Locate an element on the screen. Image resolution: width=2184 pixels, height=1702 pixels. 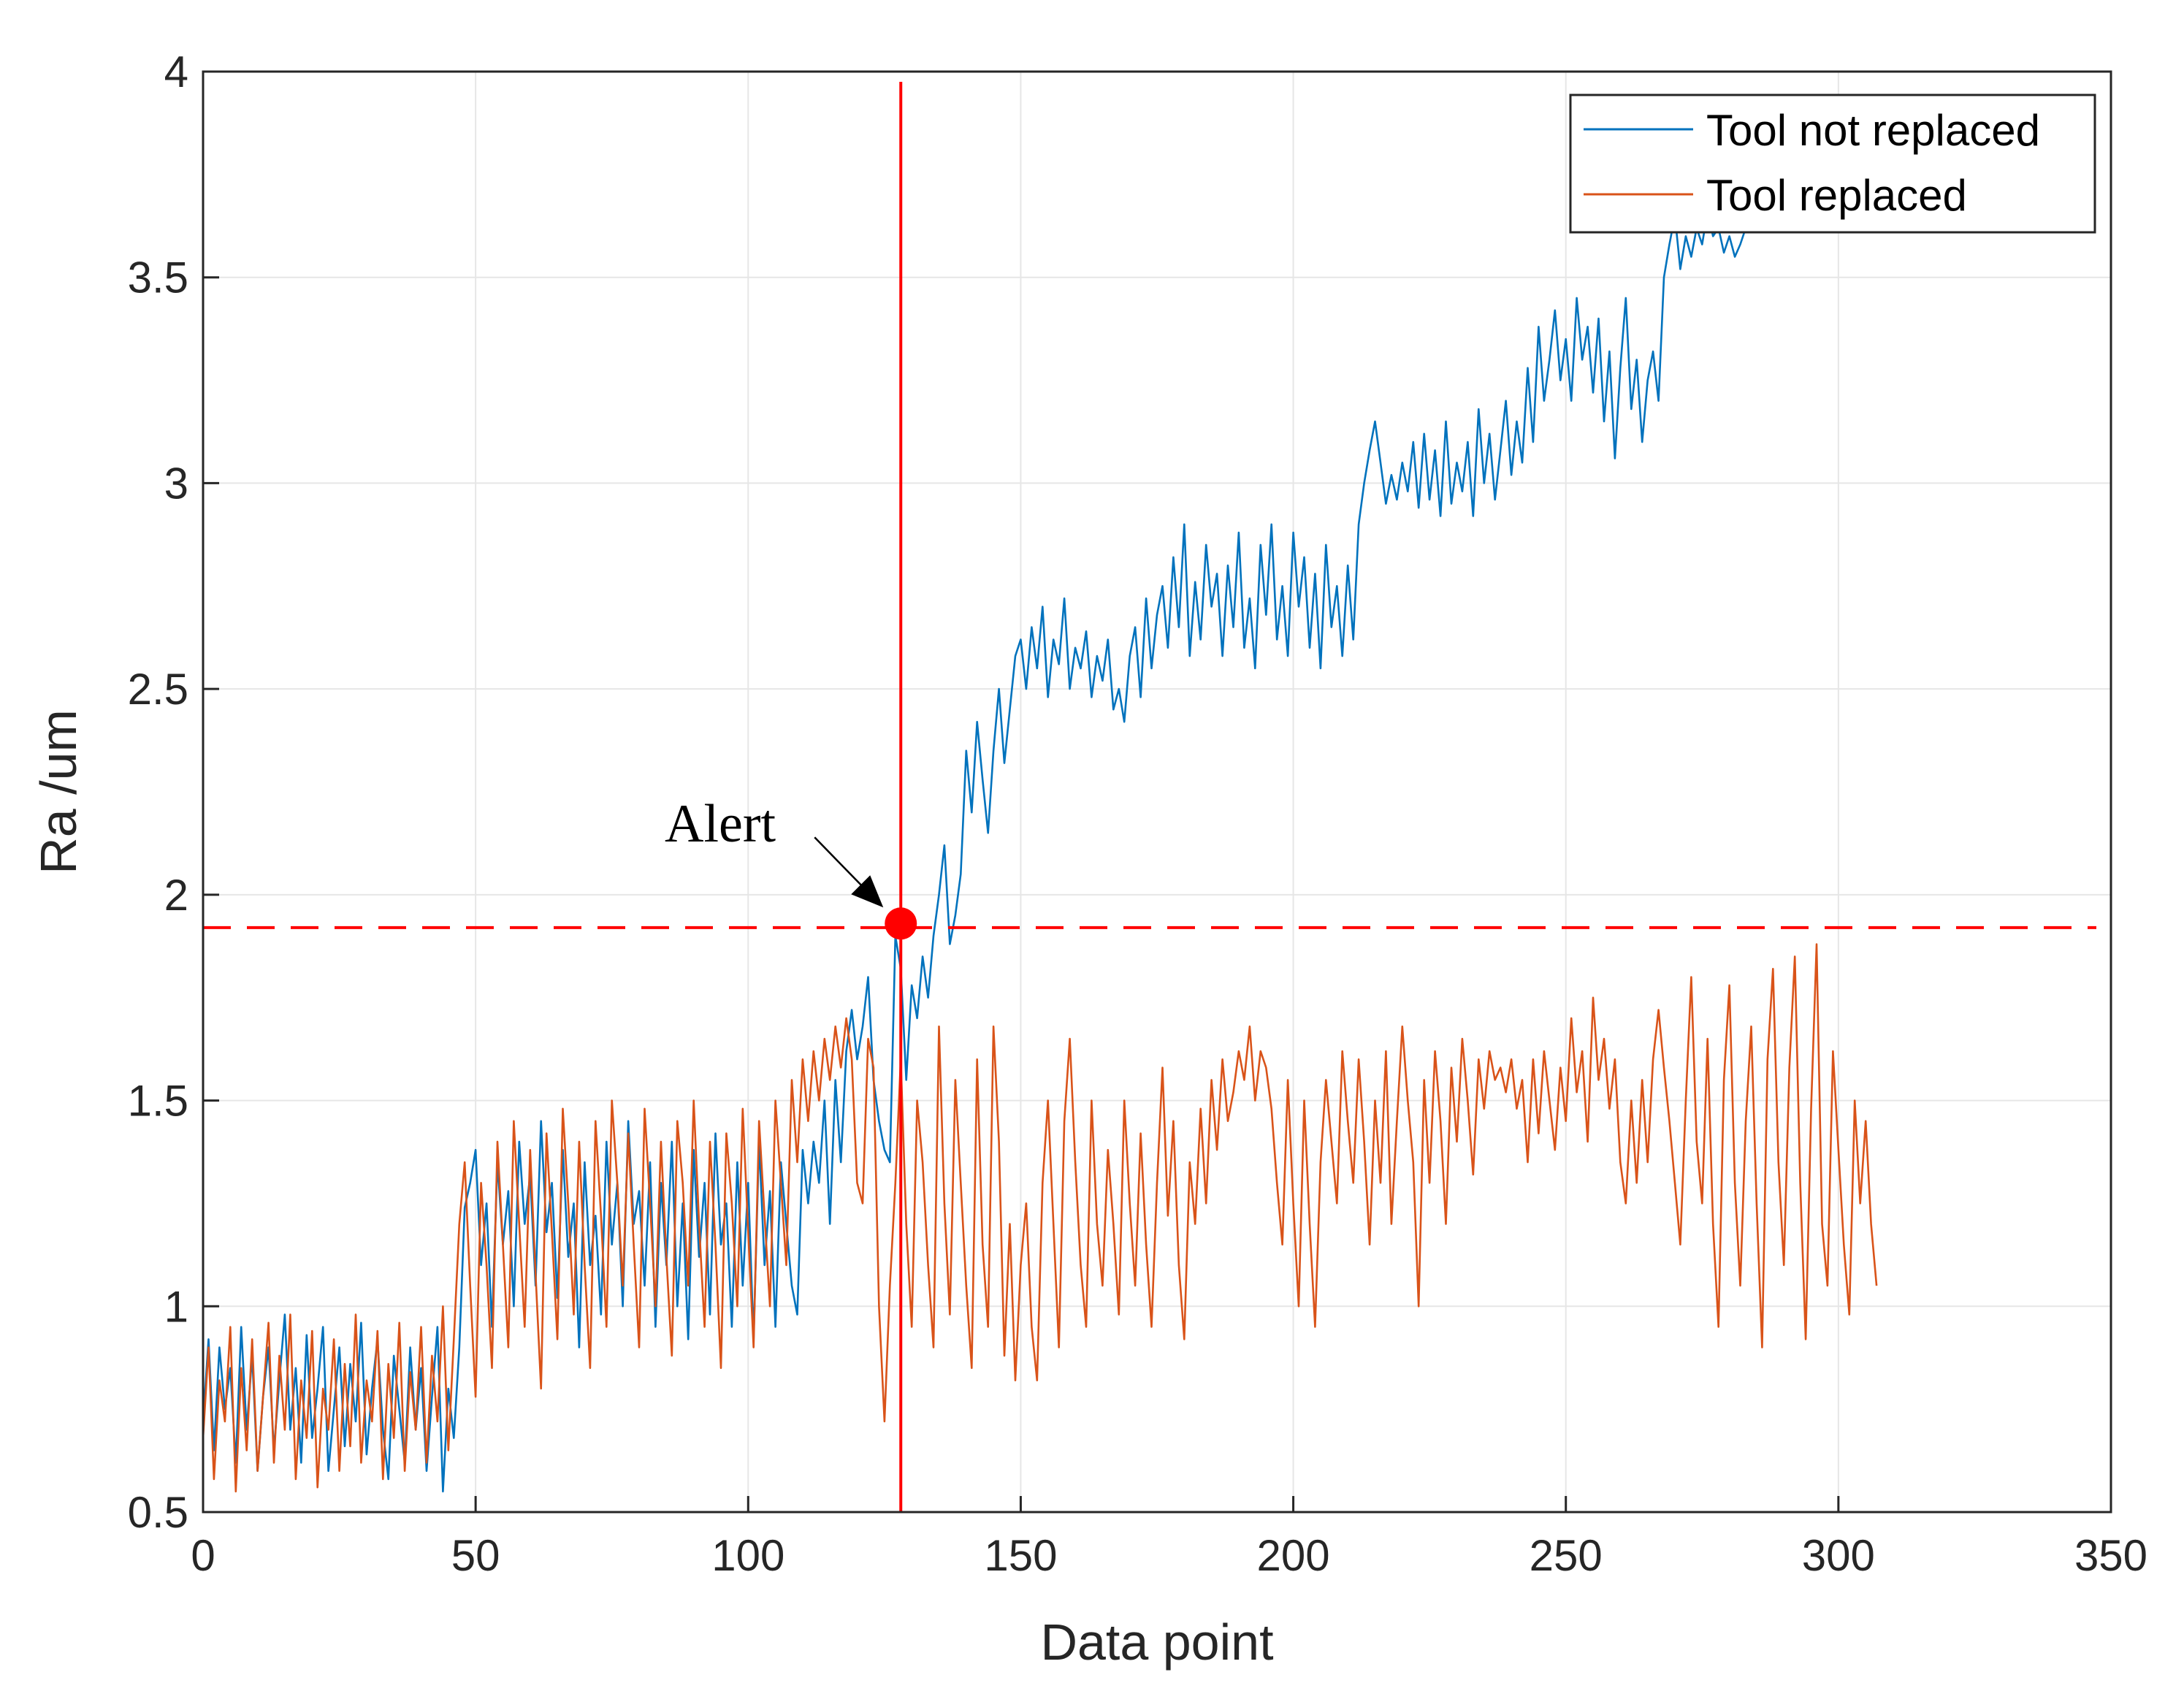
x-tick-label: 300 is located at coordinates (1838, 1556).